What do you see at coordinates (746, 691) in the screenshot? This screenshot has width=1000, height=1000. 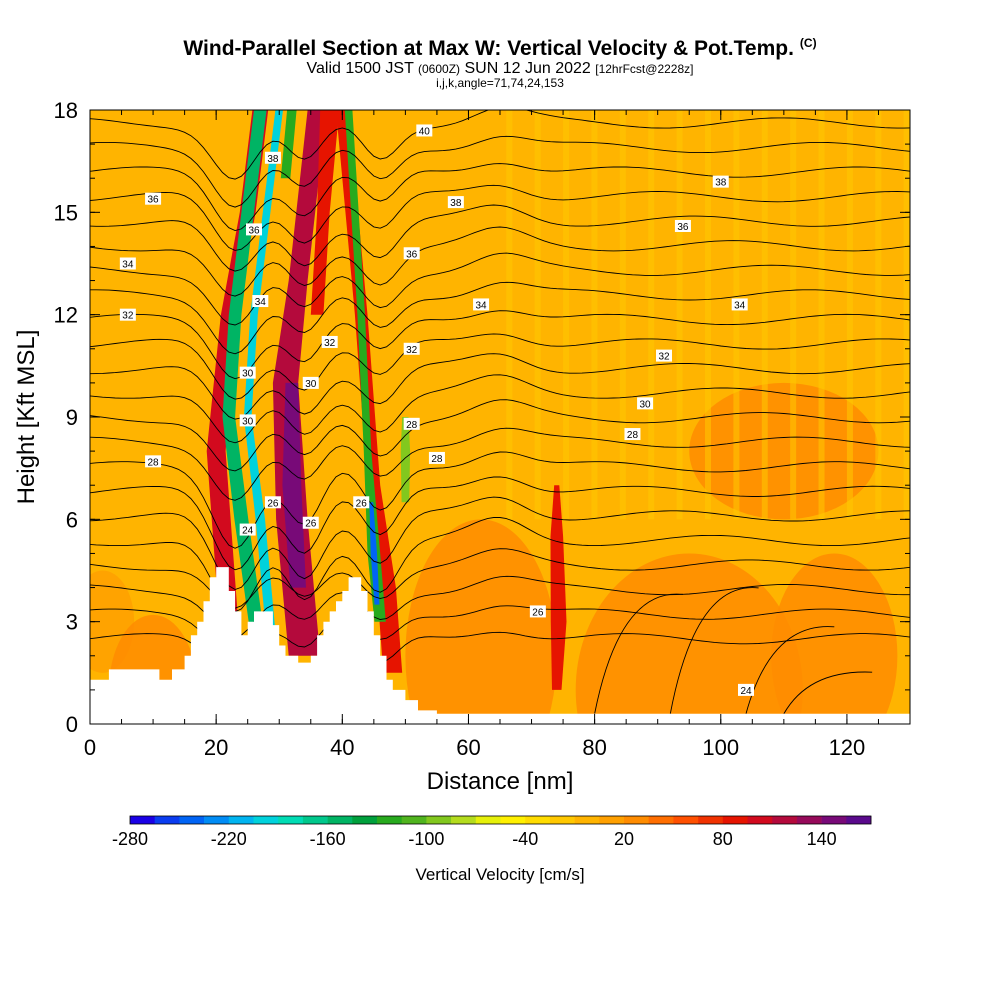 I see `contour-label: 24` at bounding box center [746, 691].